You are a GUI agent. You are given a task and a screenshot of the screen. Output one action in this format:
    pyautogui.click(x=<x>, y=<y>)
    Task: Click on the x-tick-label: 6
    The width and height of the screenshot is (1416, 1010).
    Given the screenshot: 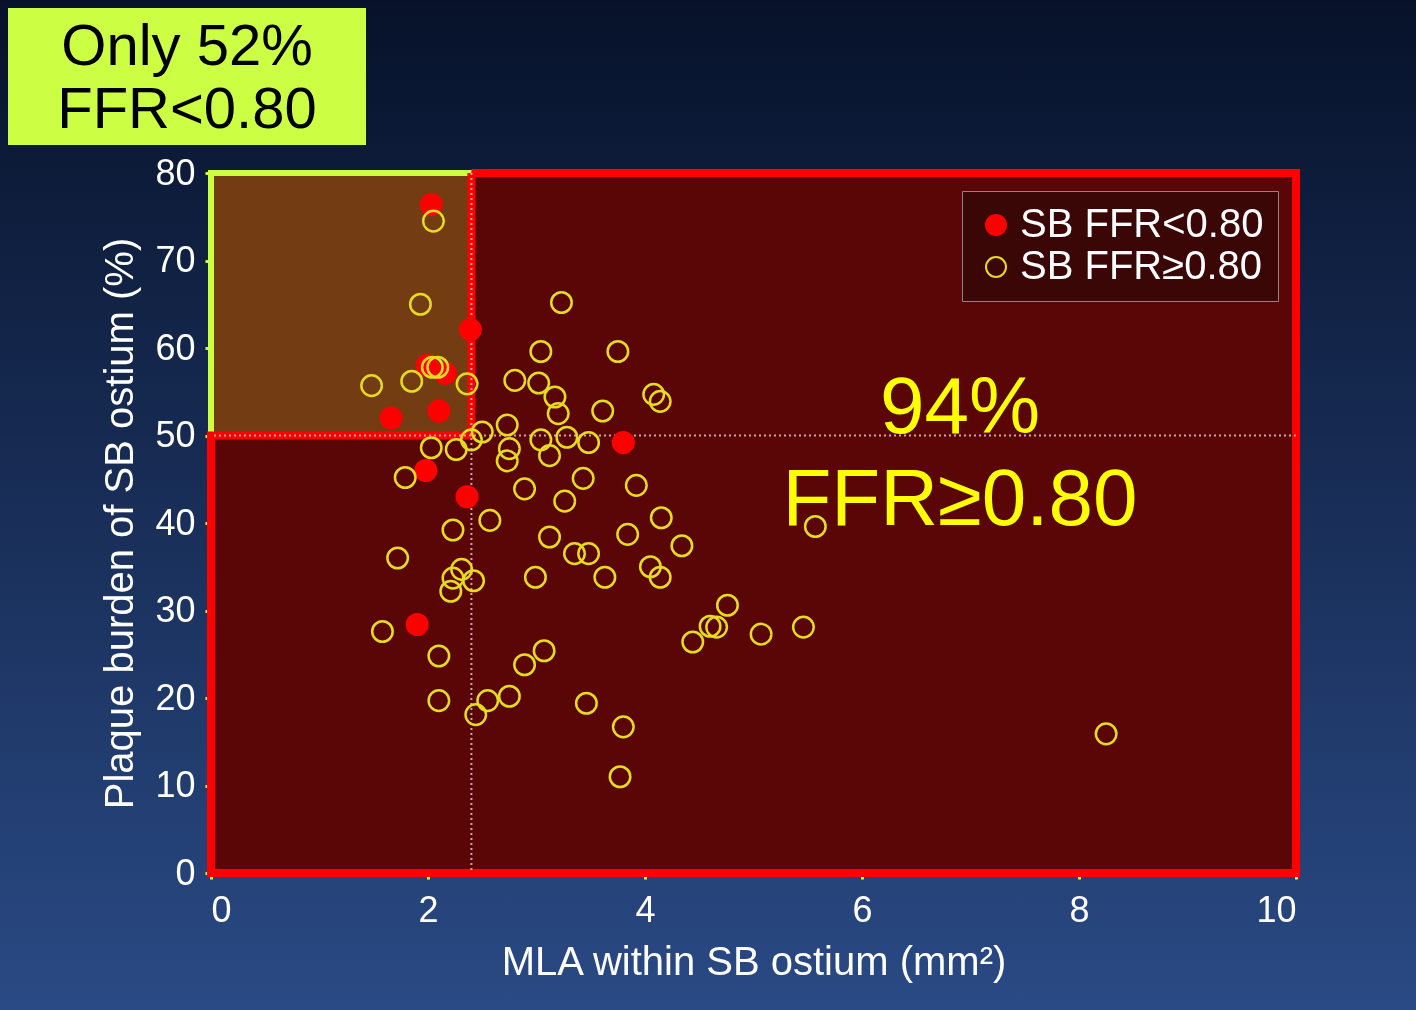 What is the action you would take?
    pyautogui.click(x=862, y=909)
    